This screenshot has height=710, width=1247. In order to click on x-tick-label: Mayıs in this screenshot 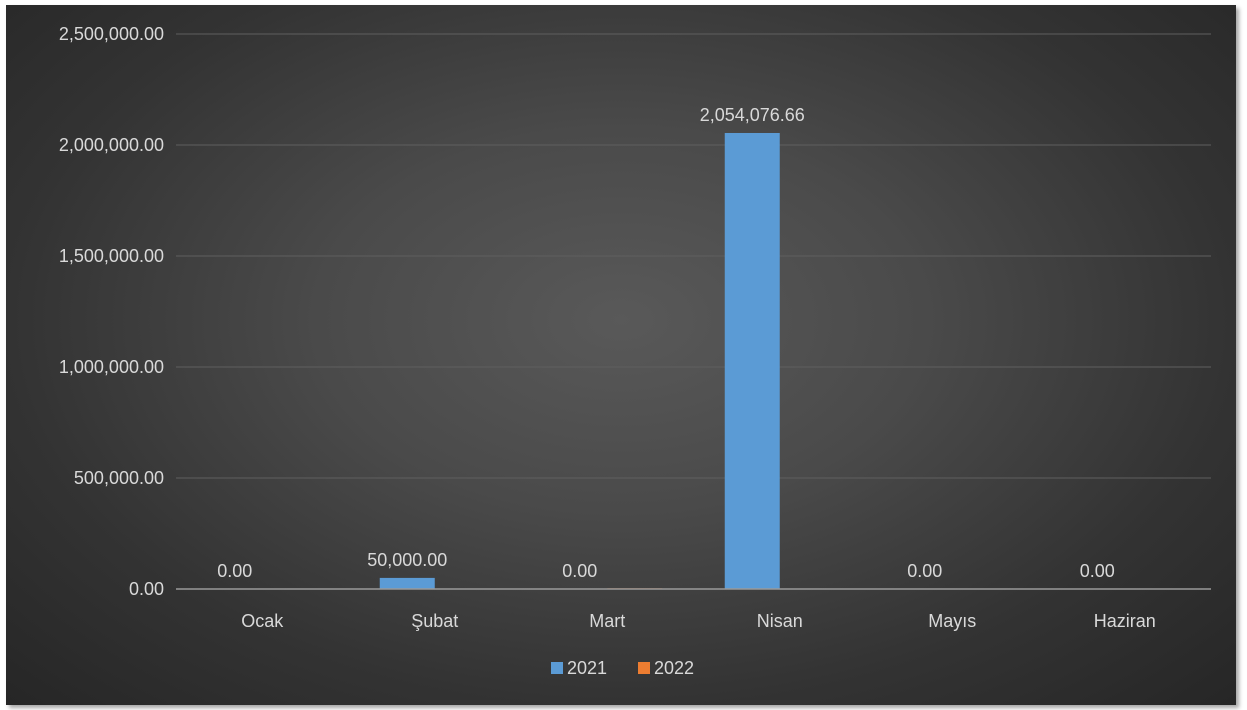, I will do `click(952, 621)`.